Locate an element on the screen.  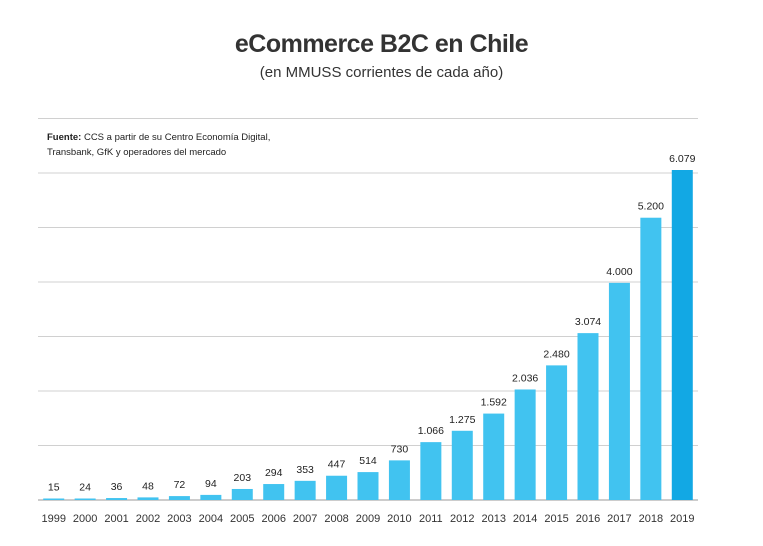
bar-value-label-2000: 24 is located at coordinates (85, 488).